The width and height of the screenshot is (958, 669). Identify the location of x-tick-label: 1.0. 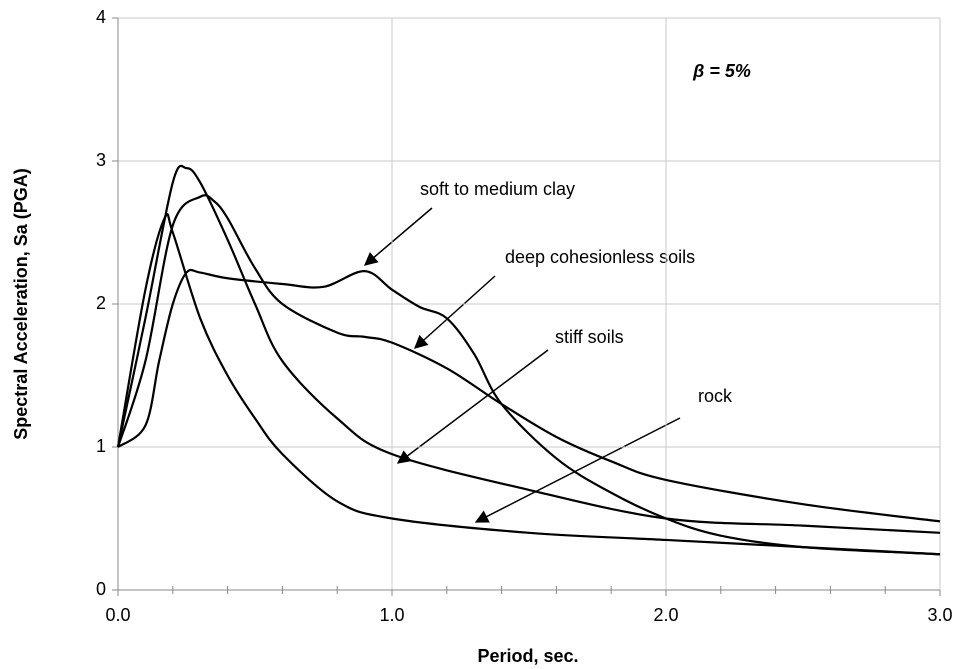
(391, 615).